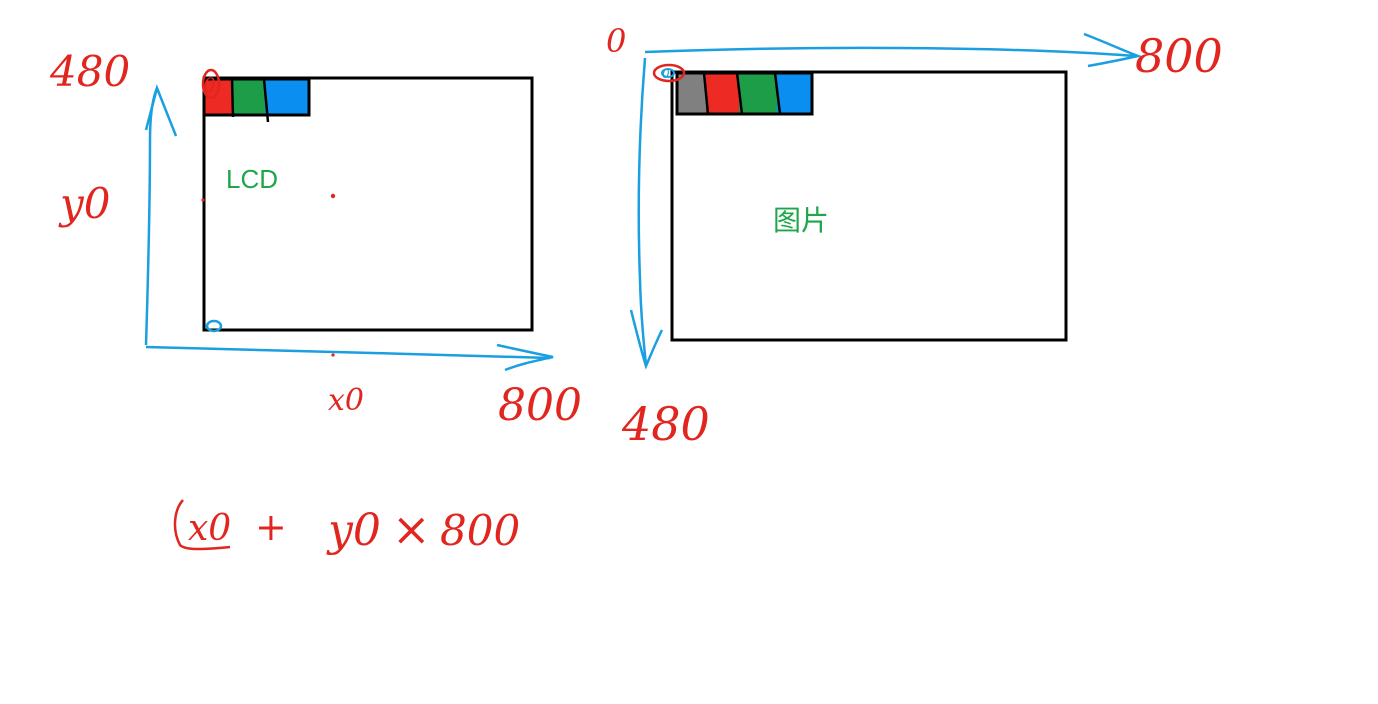  What do you see at coordinates (642, 211) in the screenshot?
I see `image-y-axis-arrow` at bounding box center [642, 211].